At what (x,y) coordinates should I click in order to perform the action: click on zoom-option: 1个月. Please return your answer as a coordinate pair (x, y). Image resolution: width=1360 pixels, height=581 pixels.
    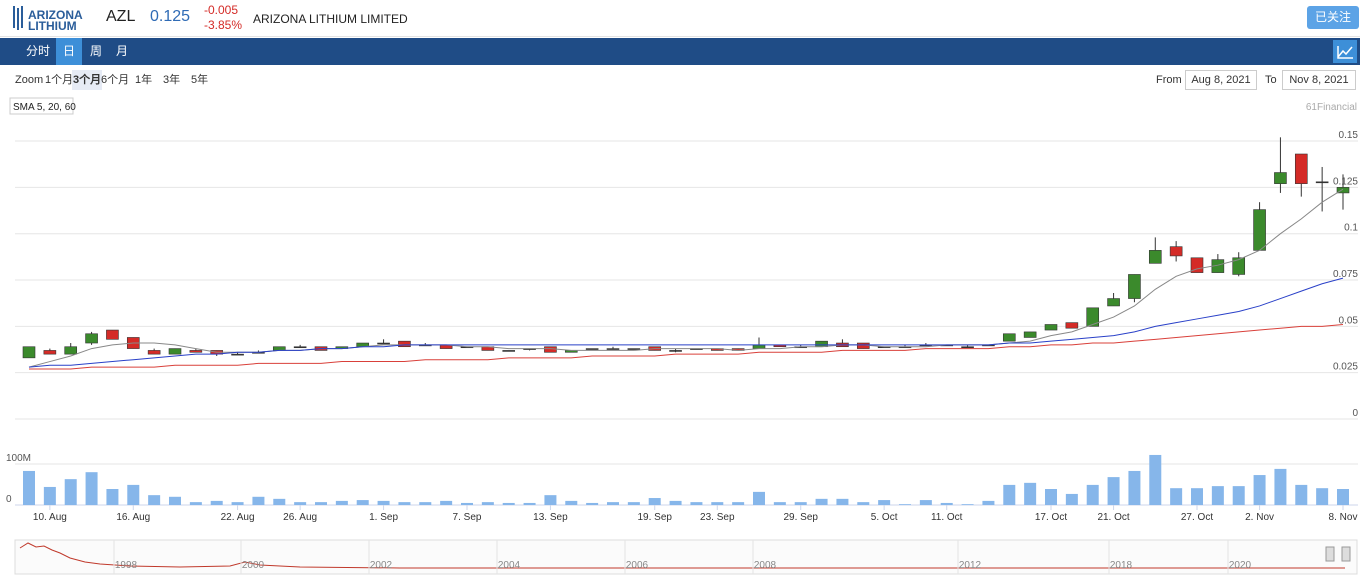
    Looking at the image, I should click on (59, 80).